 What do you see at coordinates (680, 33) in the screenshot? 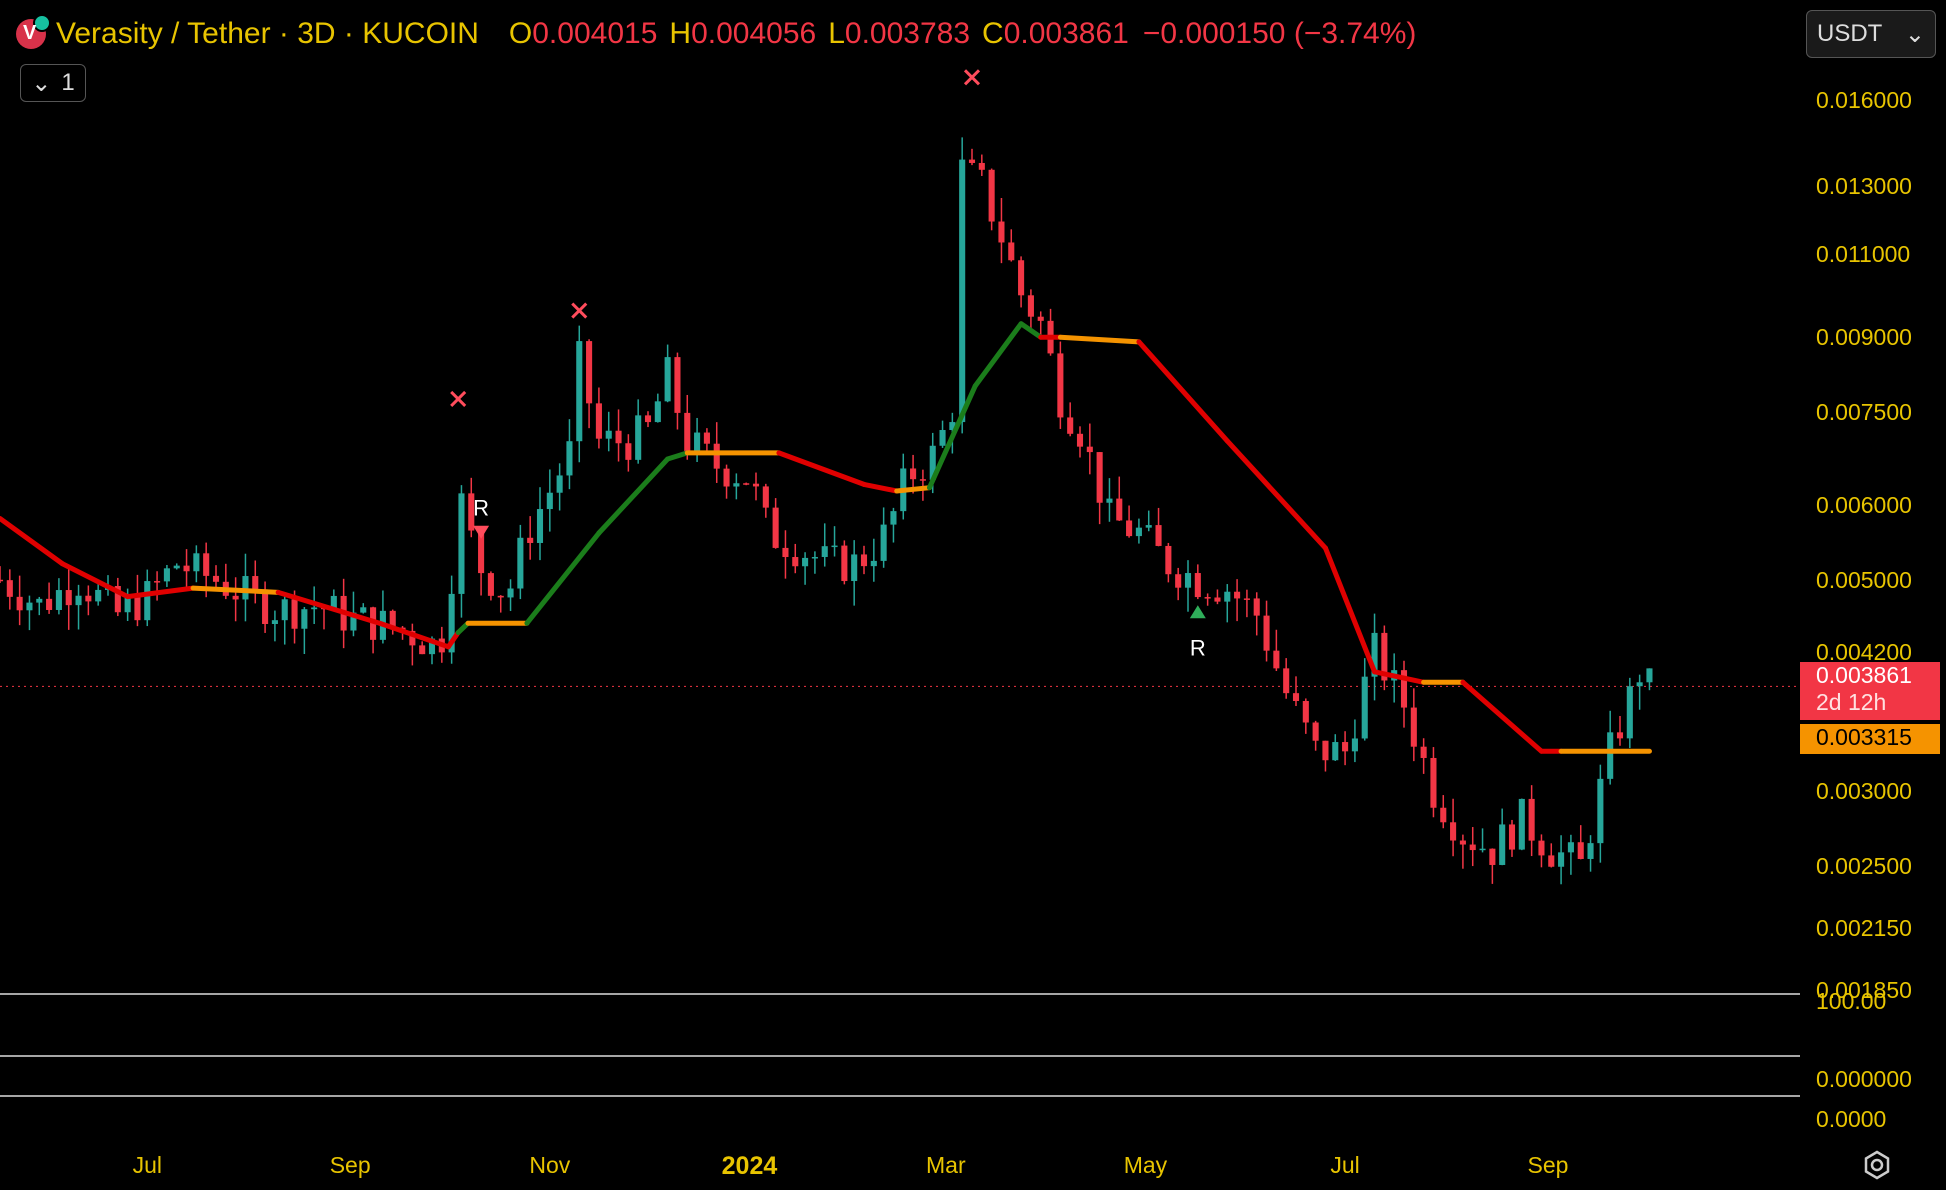
I see `high-label: H` at bounding box center [680, 33].